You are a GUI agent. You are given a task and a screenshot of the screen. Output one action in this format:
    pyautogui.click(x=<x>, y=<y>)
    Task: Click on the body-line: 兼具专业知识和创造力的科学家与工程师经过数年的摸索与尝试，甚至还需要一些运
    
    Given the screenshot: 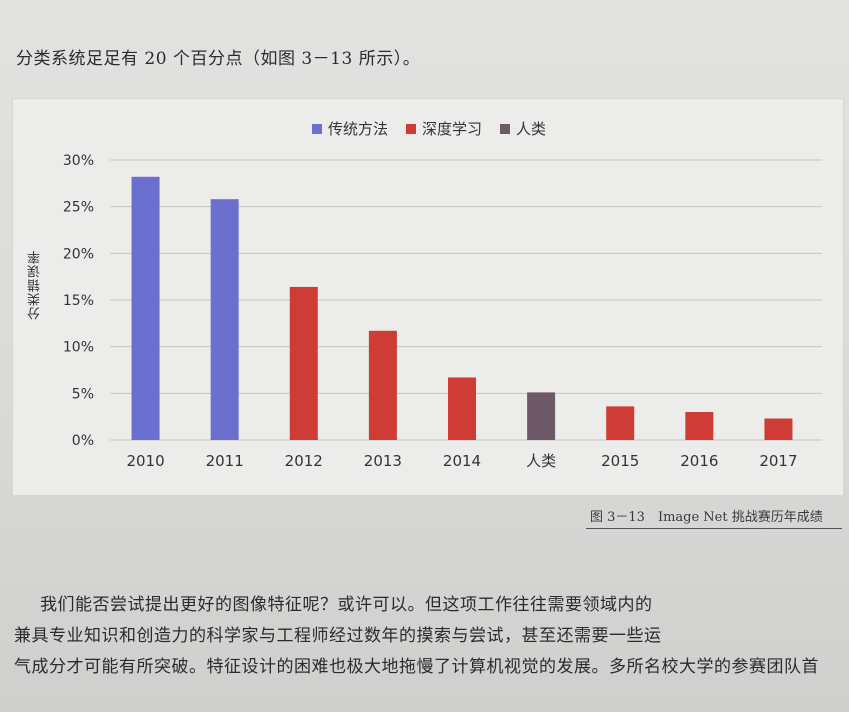 What is the action you would take?
    pyautogui.click(x=338, y=636)
    